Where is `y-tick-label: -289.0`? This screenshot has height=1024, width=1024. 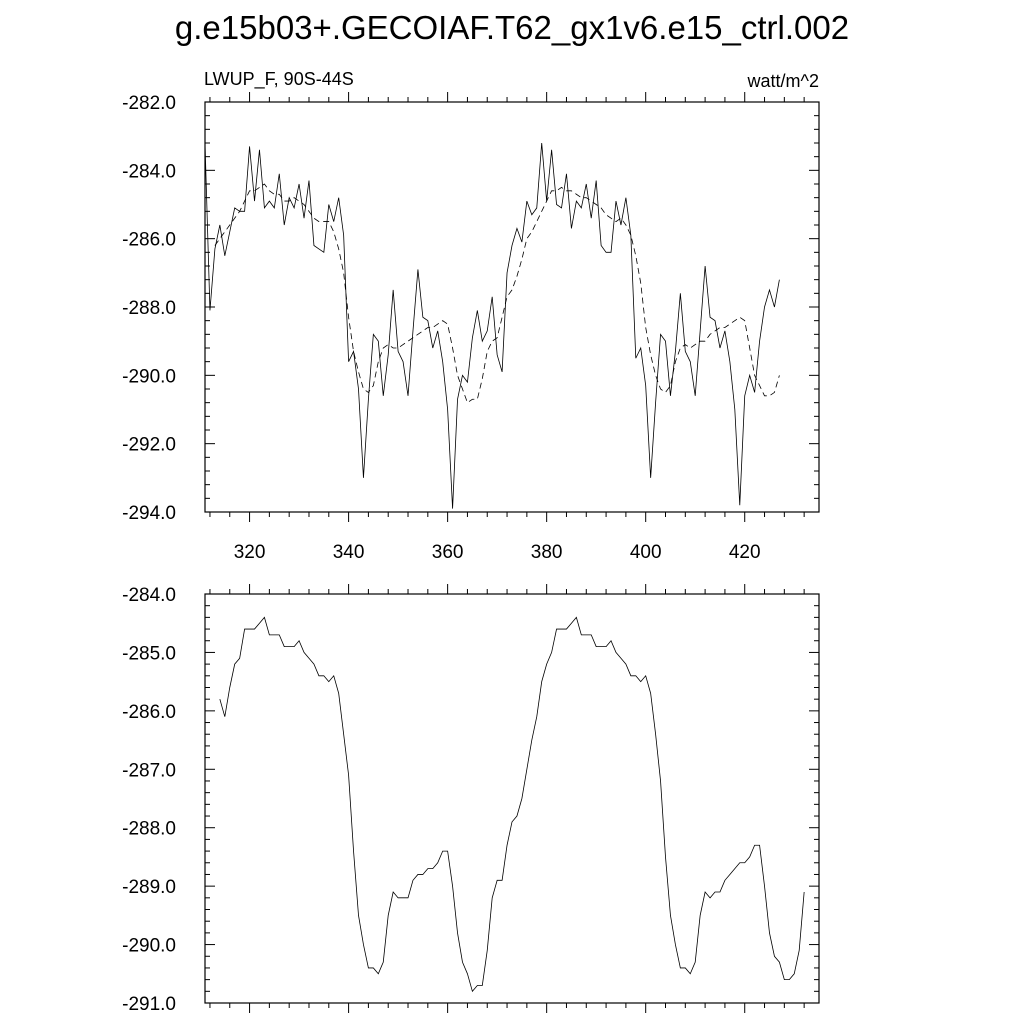 y-tick-label: -289.0 is located at coordinates (149, 887).